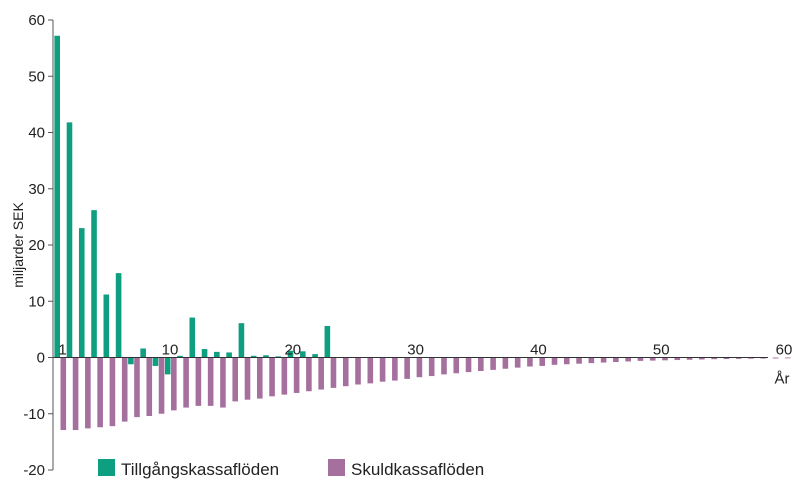 This screenshot has width=806, height=479. What do you see at coordinates (36, 301) in the screenshot?
I see `y-tick-label: 10` at bounding box center [36, 301].